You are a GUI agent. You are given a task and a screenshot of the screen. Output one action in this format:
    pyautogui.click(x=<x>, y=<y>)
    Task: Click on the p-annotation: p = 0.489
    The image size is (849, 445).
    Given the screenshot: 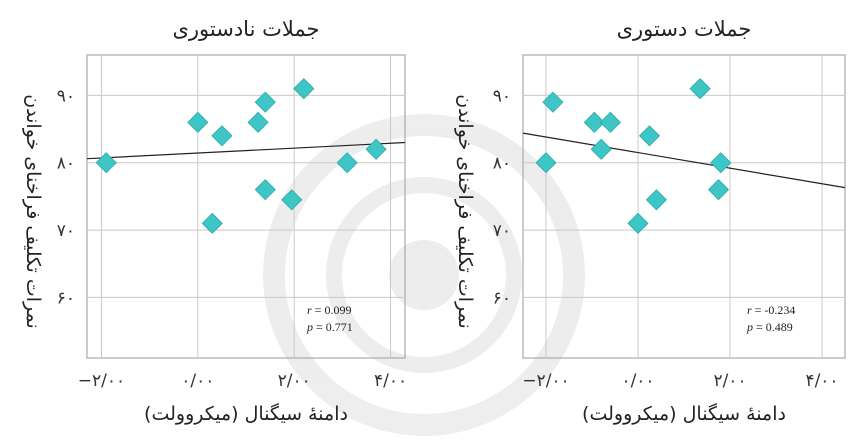 What is the action you would take?
    pyautogui.click(x=769, y=327)
    